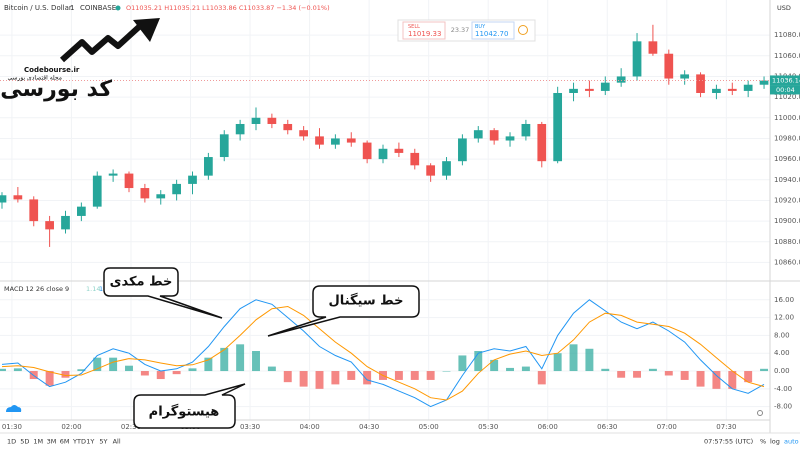 Image resolution: width=800 pixels, height=450 pixels. What do you see at coordinates (34, 78) in the screenshot?
I see `logo-tagline: مجله اقتصادی بورسی` at bounding box center [34, 78].